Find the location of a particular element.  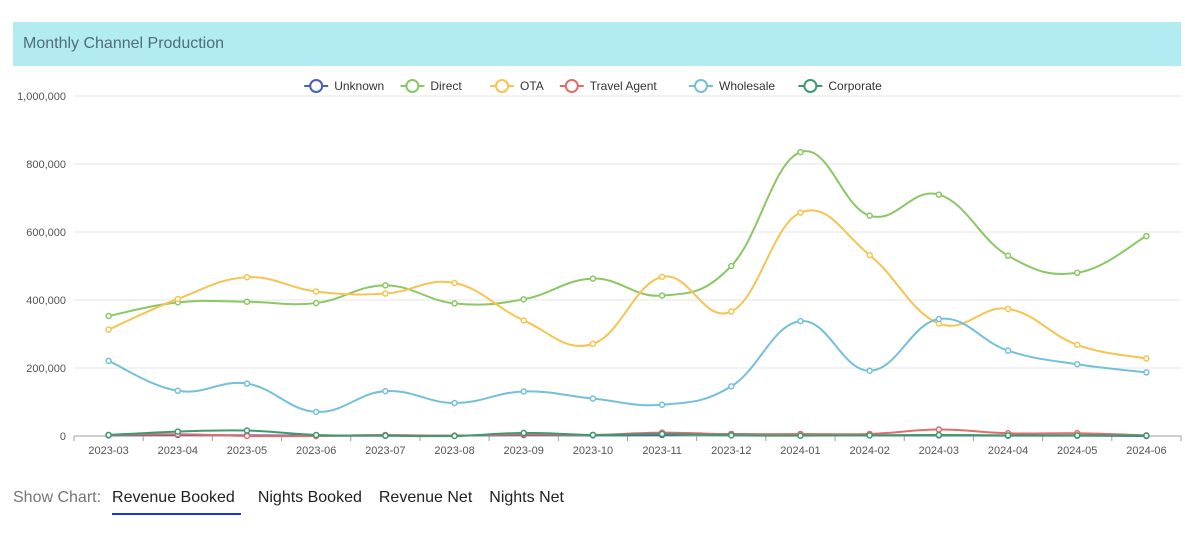

legend-label: Travel Agent is located at coordinates (624, 86).